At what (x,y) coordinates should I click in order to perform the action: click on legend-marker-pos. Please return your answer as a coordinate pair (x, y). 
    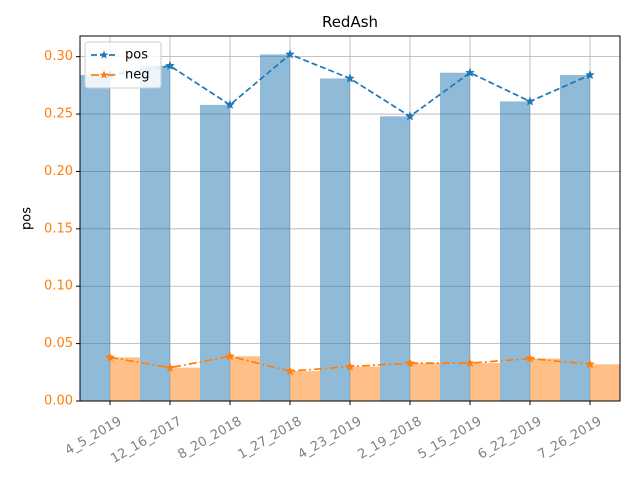
    Looking at the image, I should click on (104, 54).